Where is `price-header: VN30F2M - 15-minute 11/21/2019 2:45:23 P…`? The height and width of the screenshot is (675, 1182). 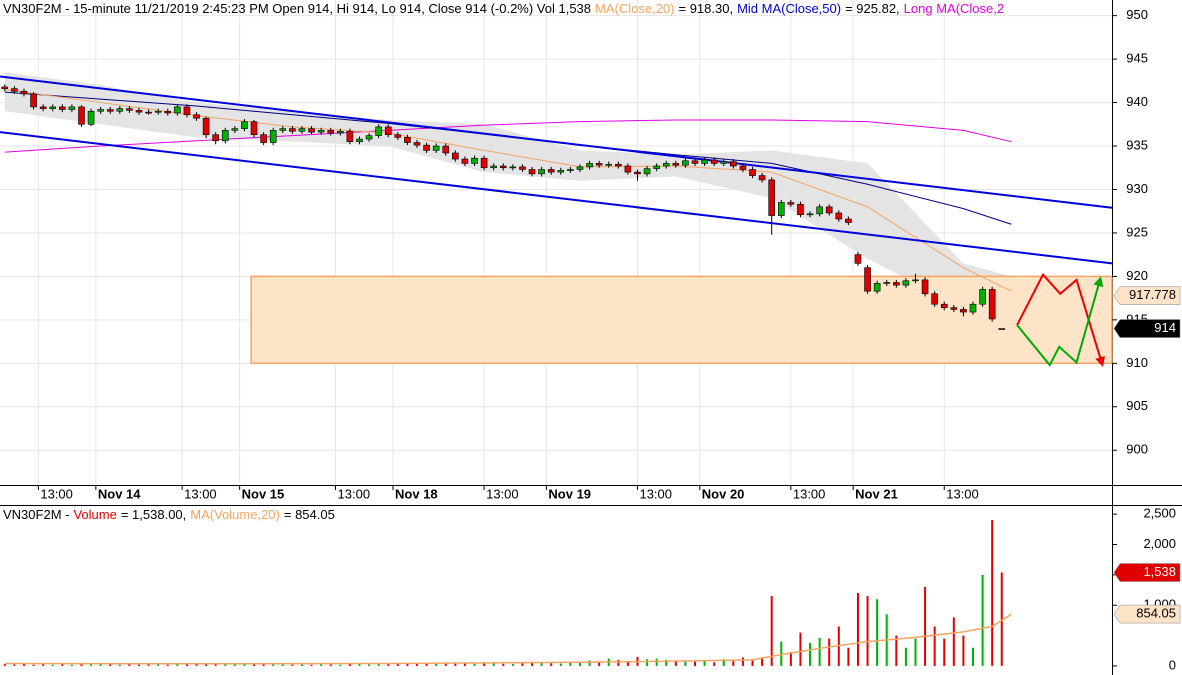 price-header: VN30F2M - 15-minute 11/21/2019 2:45:23 P… is located at coordinates (503, 8).